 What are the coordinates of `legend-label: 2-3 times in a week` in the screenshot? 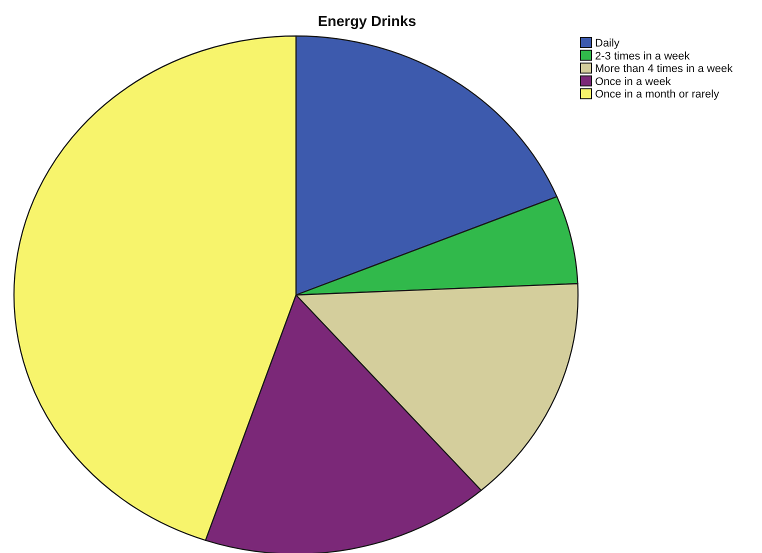 It's located at (642, 56).